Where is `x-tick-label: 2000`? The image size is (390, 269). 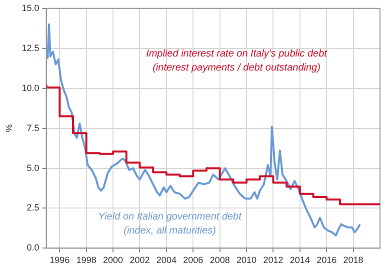
x-tick-label: 2000 is located at coordinates (113, 260).